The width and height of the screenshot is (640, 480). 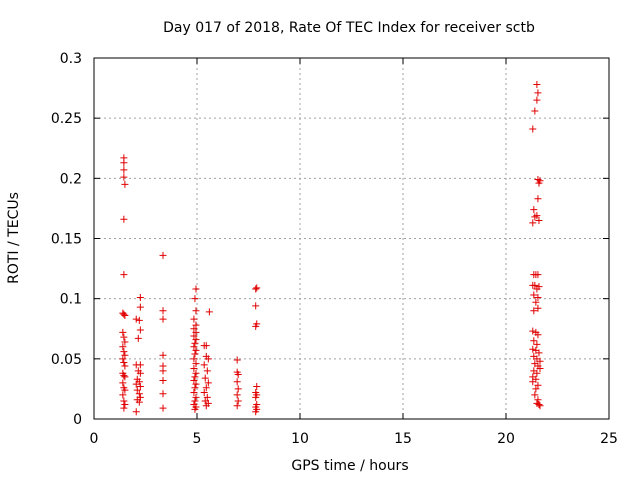 What do you see at coordinates (66, 240) in the screenshot?
I see `y-tick-label: 0.15` at bounding box center [66, 240].